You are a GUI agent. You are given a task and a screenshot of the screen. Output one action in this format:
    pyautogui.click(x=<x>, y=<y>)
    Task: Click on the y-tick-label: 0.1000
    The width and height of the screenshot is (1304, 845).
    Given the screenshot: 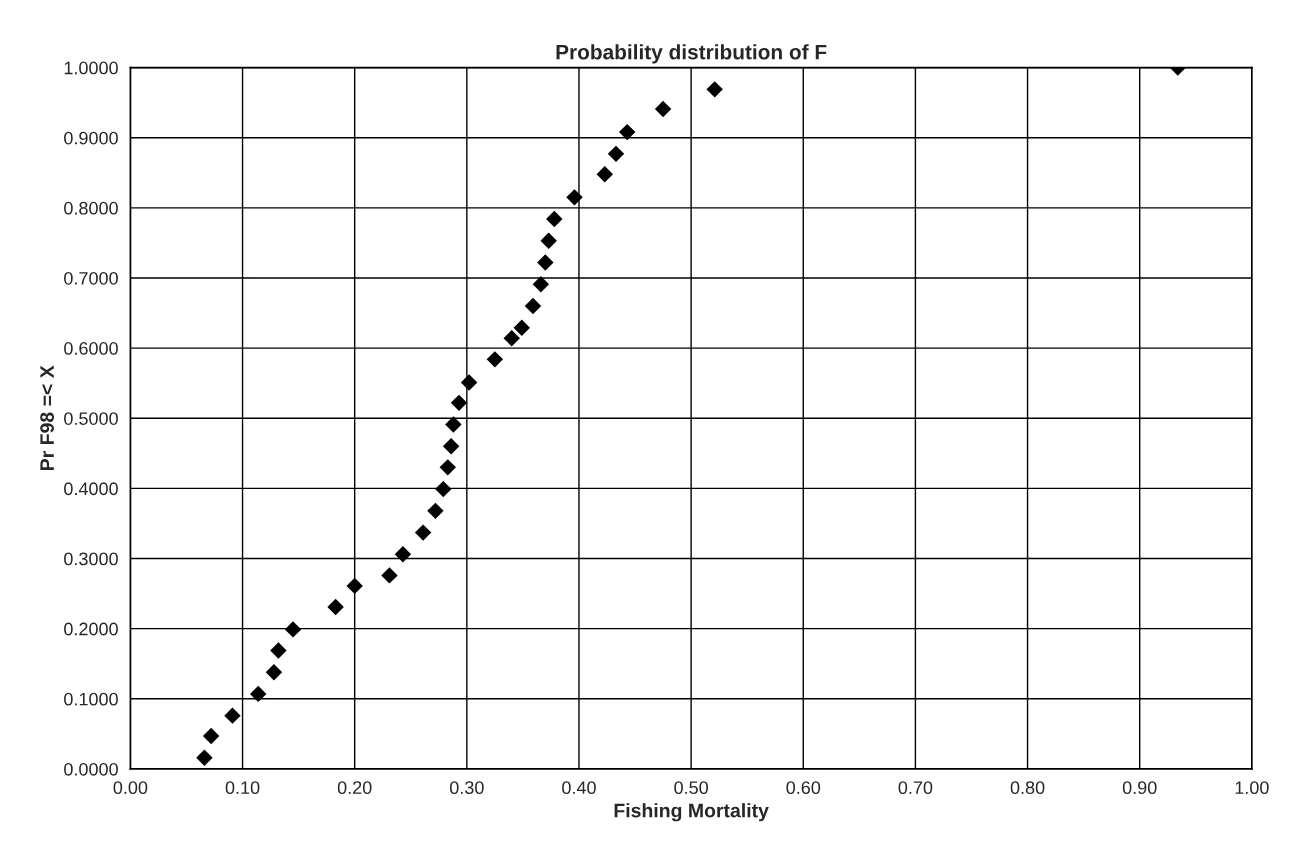 What is the action you would take?
    pyautogui.click(x=91, y=699)
    